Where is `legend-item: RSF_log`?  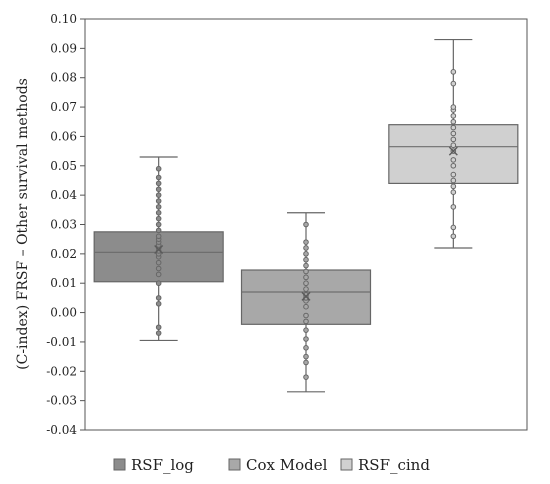 legend-item: RSF_log is located at coordinates (153, 465).